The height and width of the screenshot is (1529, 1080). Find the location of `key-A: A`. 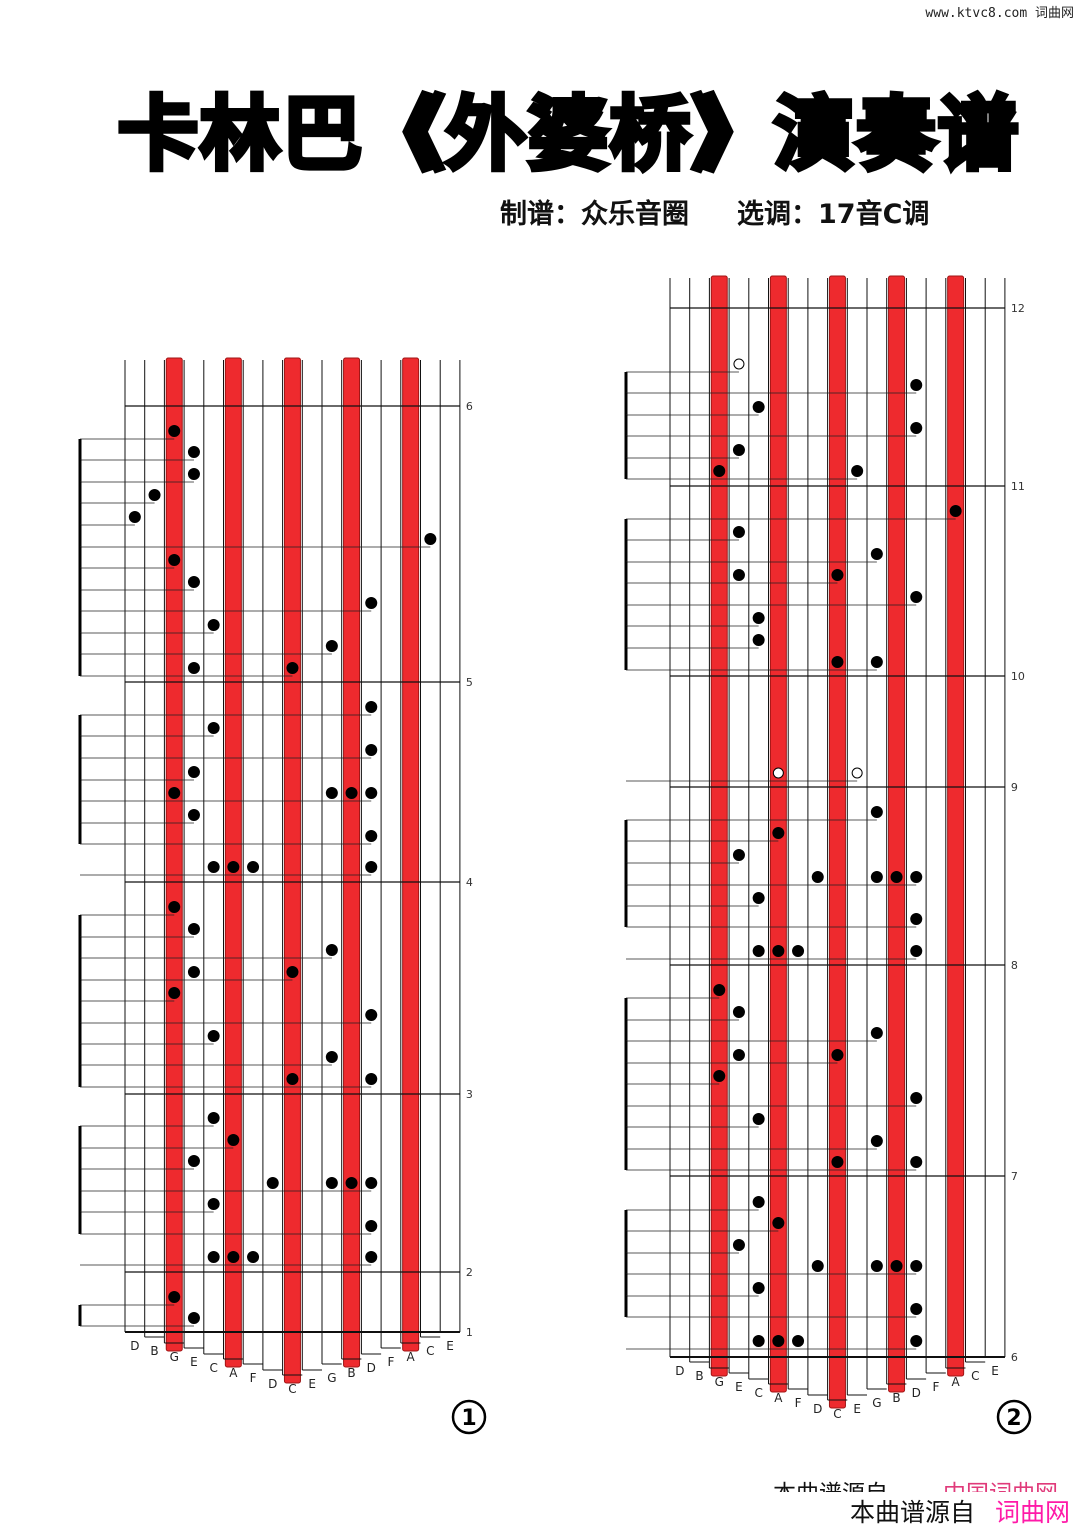

key-A: A is located at coordinates (955, 832).